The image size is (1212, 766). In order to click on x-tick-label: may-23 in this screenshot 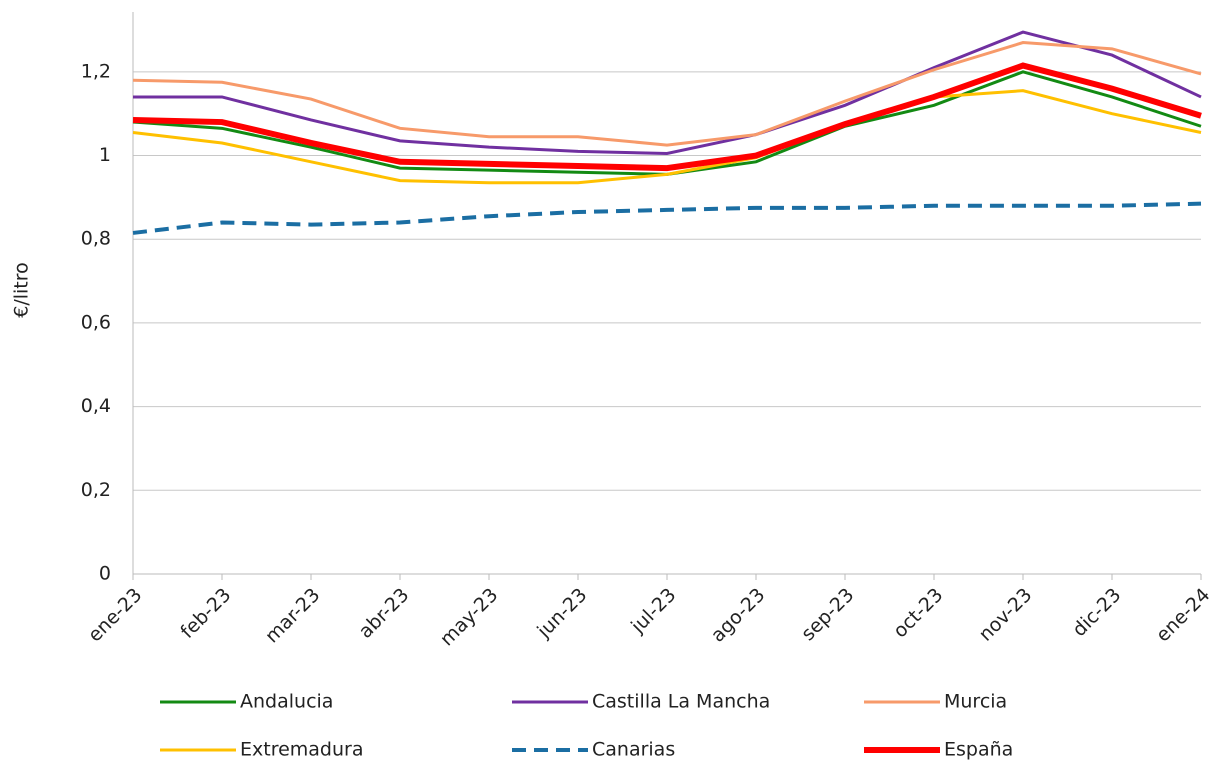, I will do `click(469, 617)`.